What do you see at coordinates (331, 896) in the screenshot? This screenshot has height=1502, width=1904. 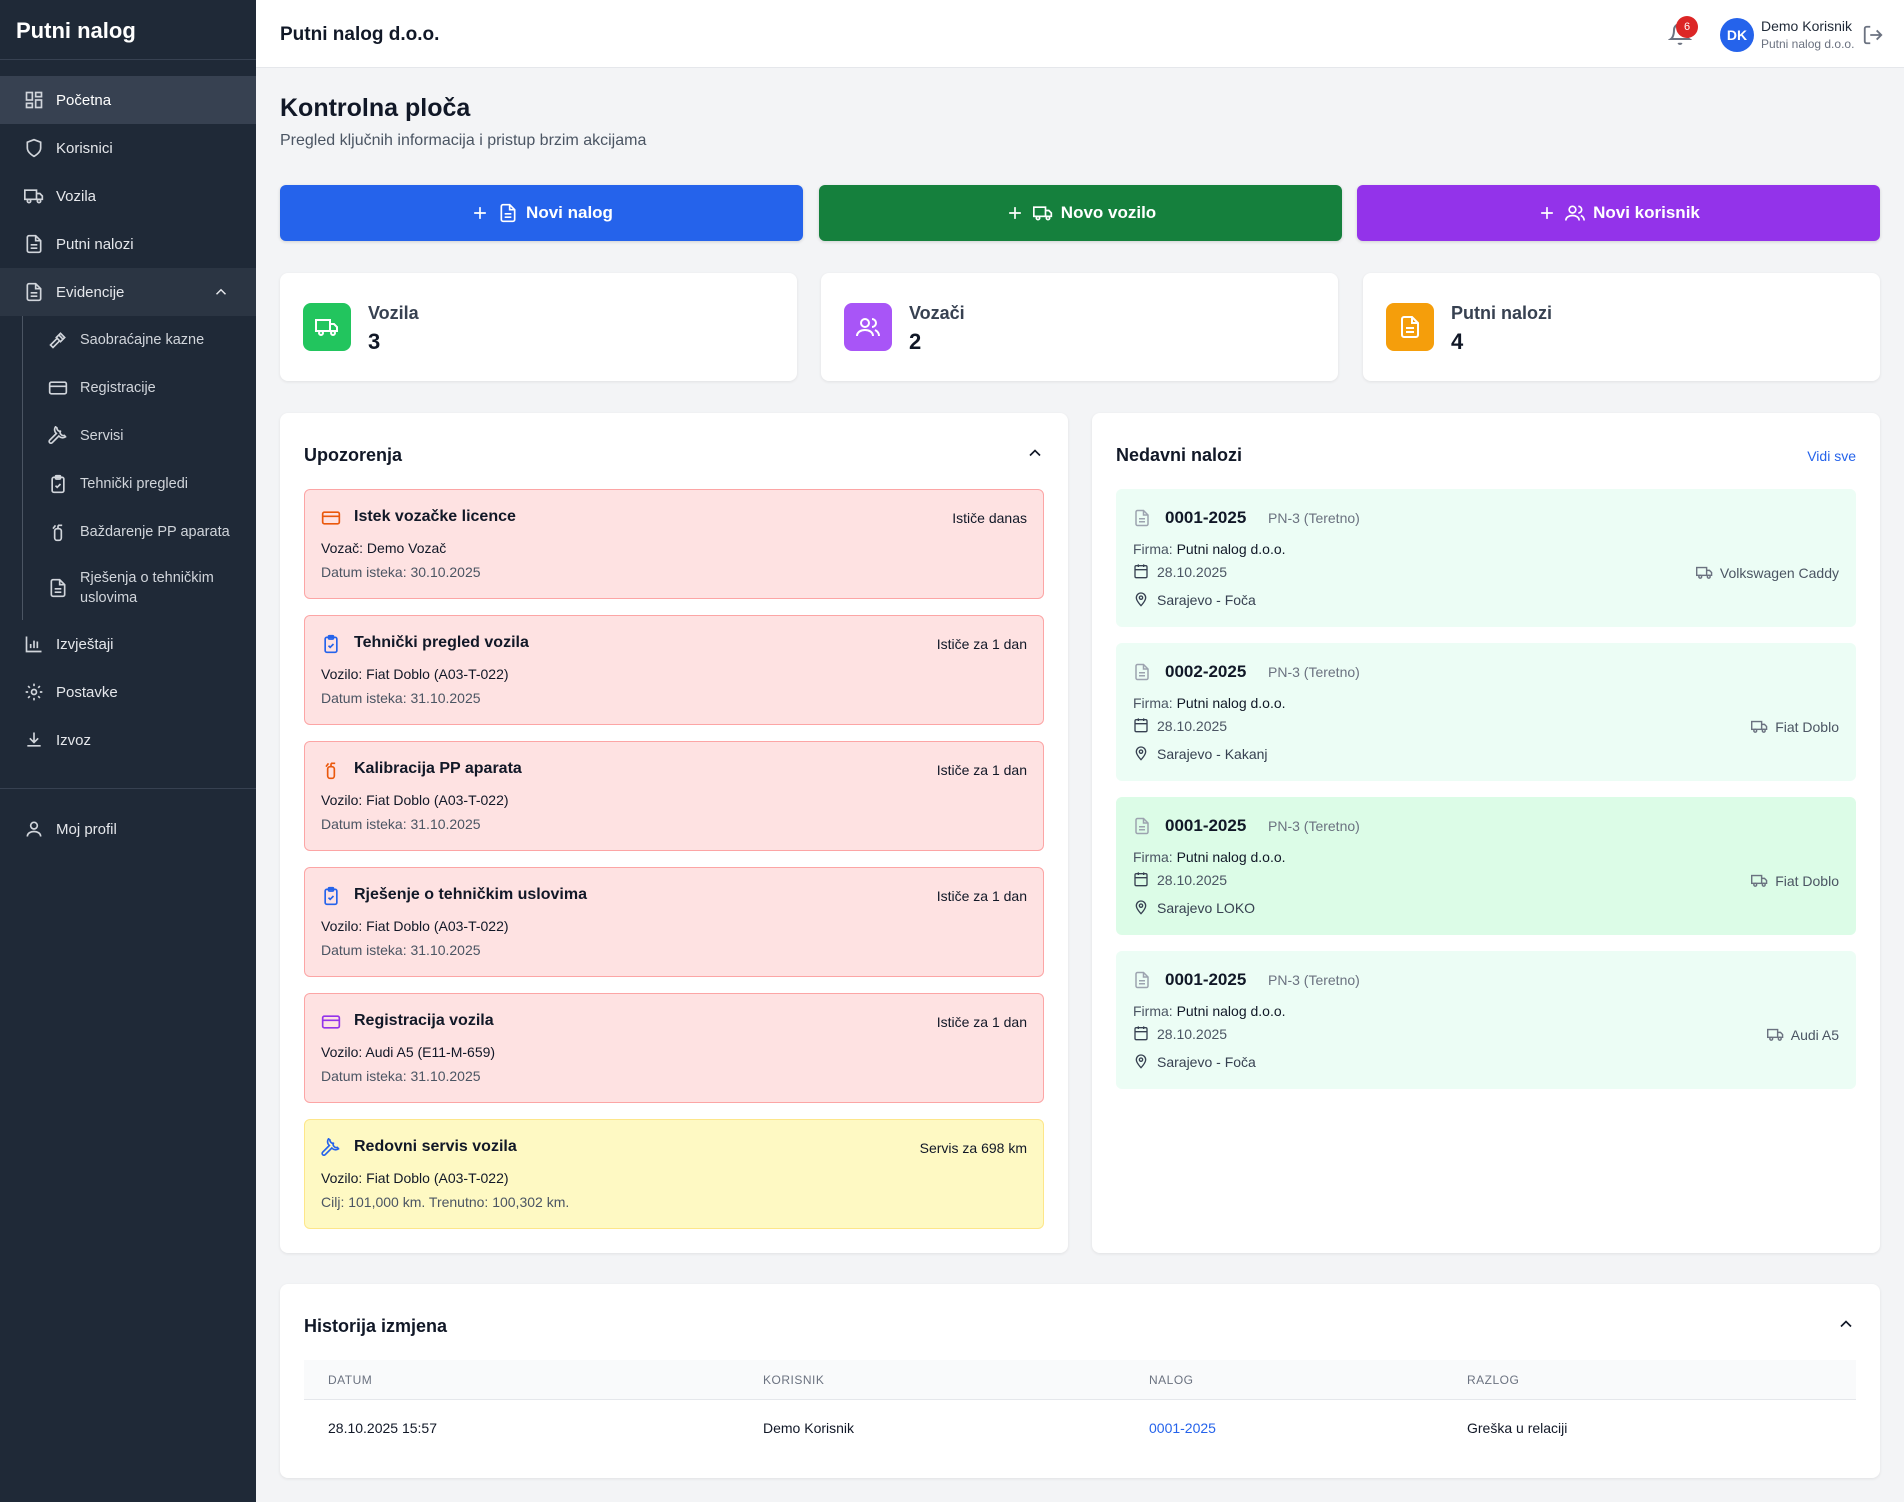 I see `clipboard-check-icon` at bounding box center [331, 896].